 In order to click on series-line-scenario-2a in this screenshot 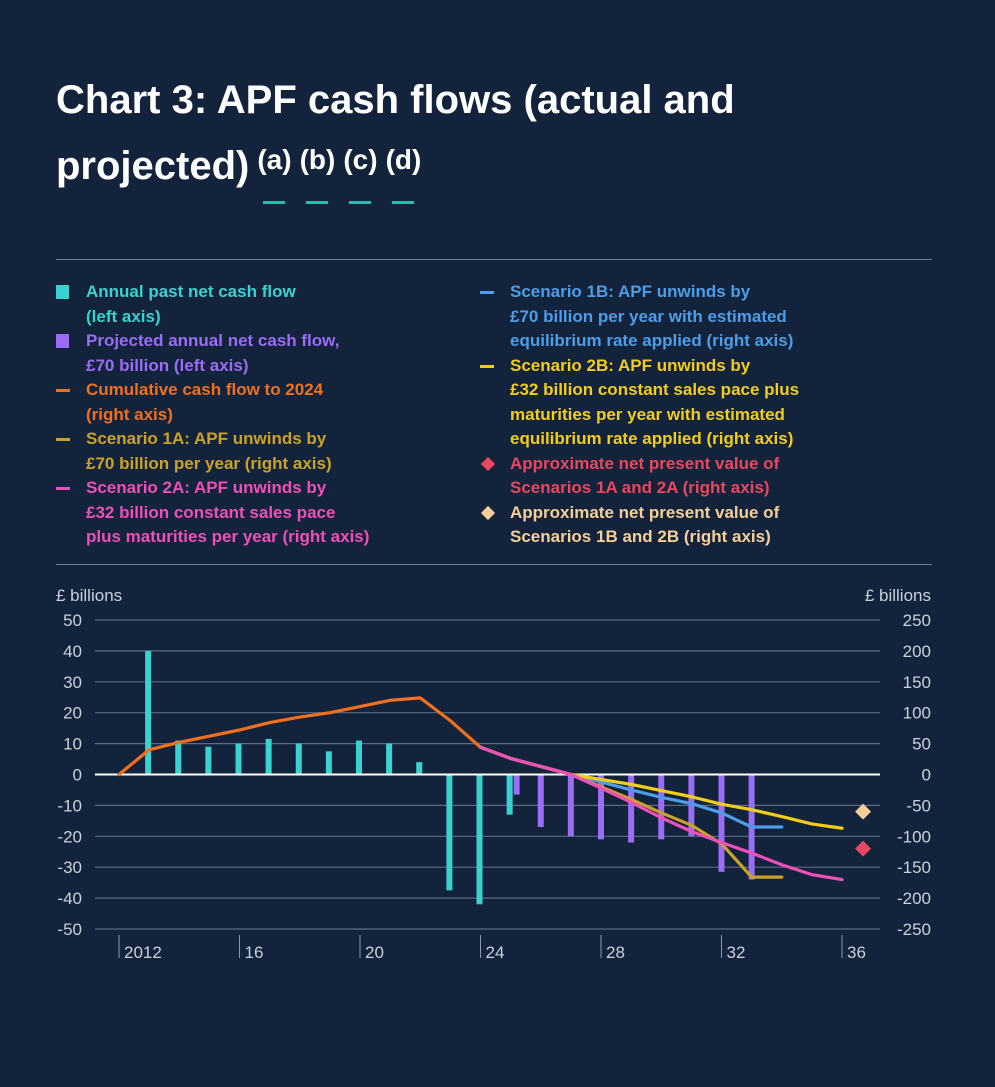, I will do `click(661, 813)`.